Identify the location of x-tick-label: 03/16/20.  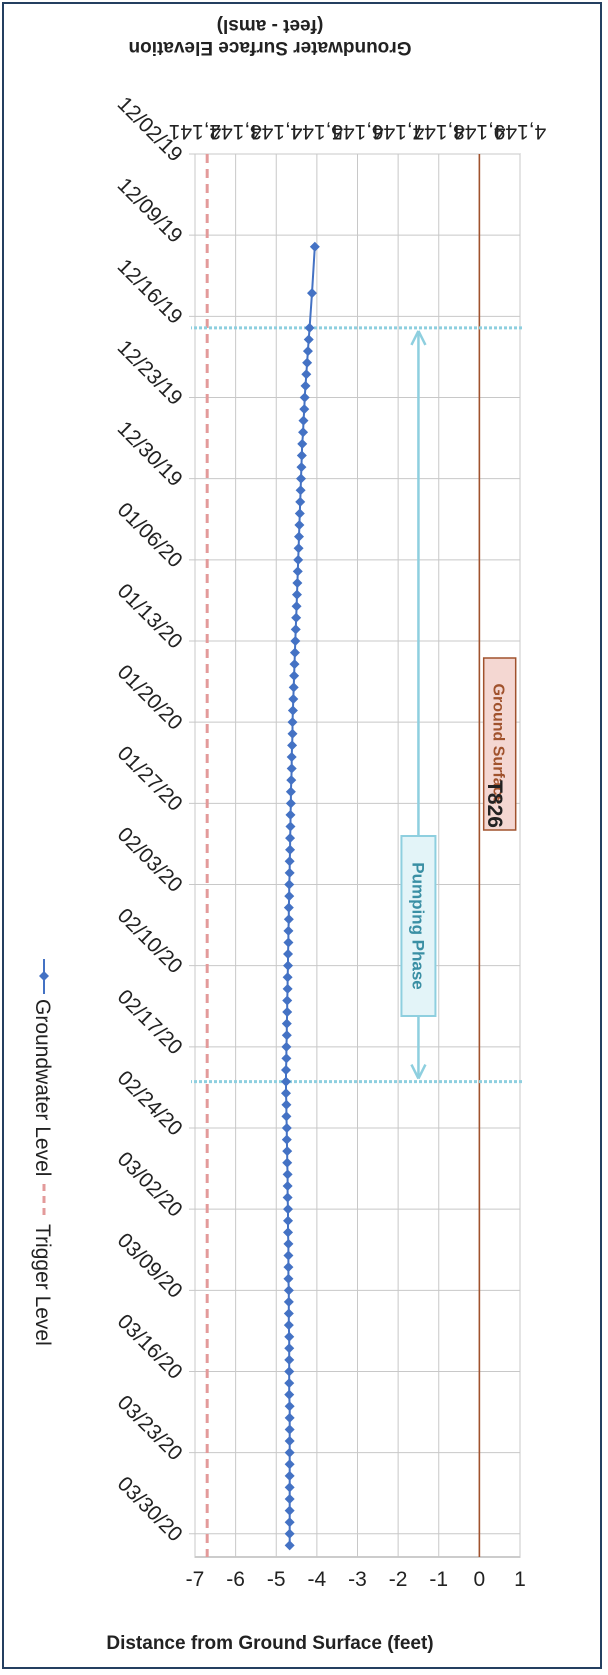
(150, 1347).